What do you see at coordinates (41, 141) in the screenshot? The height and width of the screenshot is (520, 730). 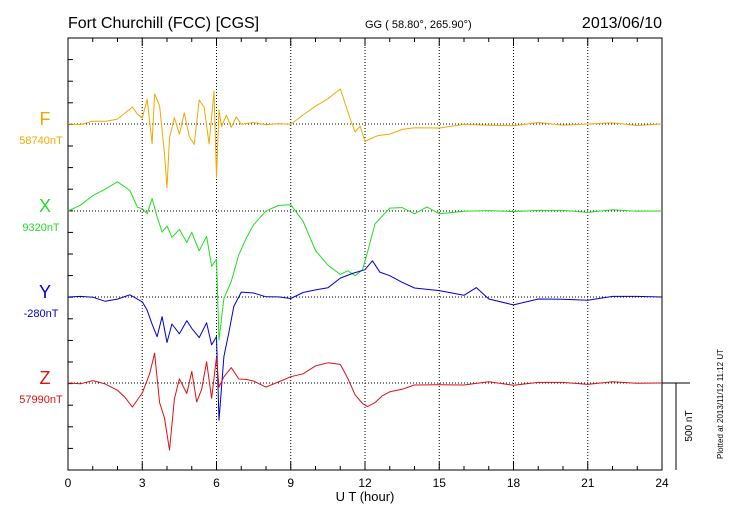 I see `series-baseline-f: 58740nT` at bounding box center [41, 141].